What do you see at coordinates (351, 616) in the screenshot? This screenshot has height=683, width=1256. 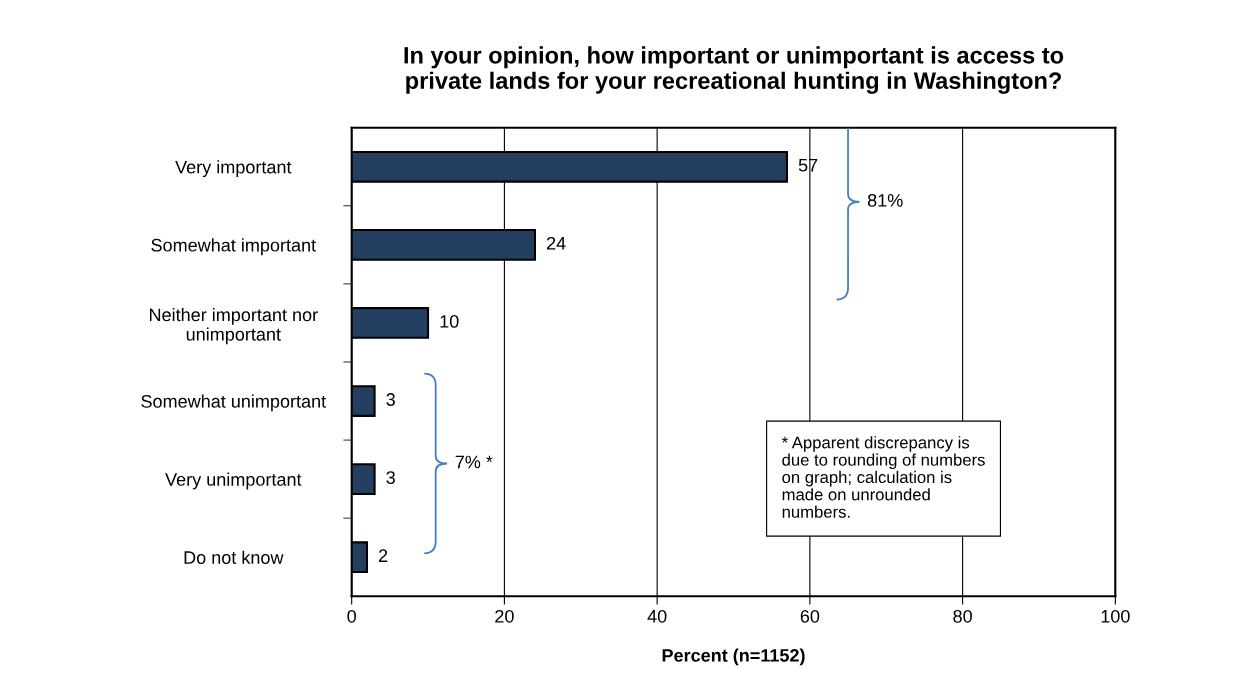 I see `x-tick-label: 0` at bounding box center [351, 616].